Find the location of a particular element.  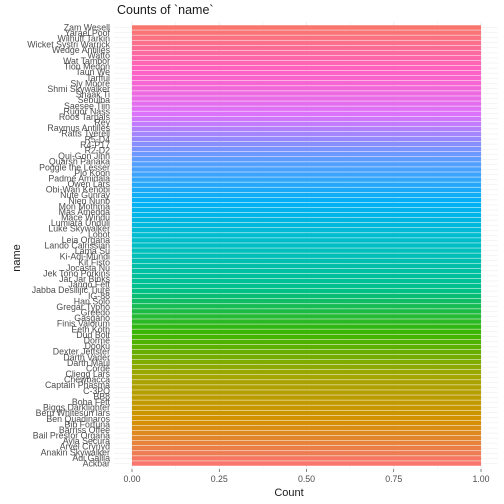

y-tick-label: Anakin Skywalker is located at coordinates (75, 452).